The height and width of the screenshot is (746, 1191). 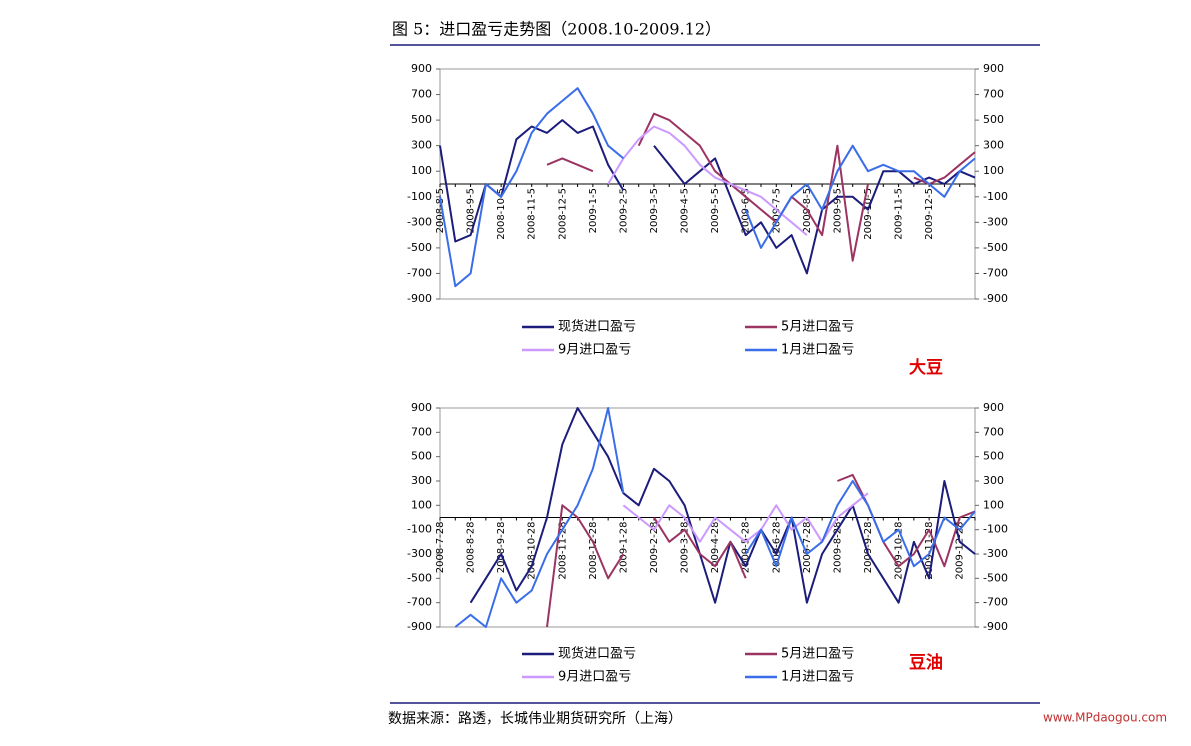 What do you see at coordinates (807, 548) in the screenshot?
I see `x-tick-label: 2009-7-28` at bounding box center [807, 548].